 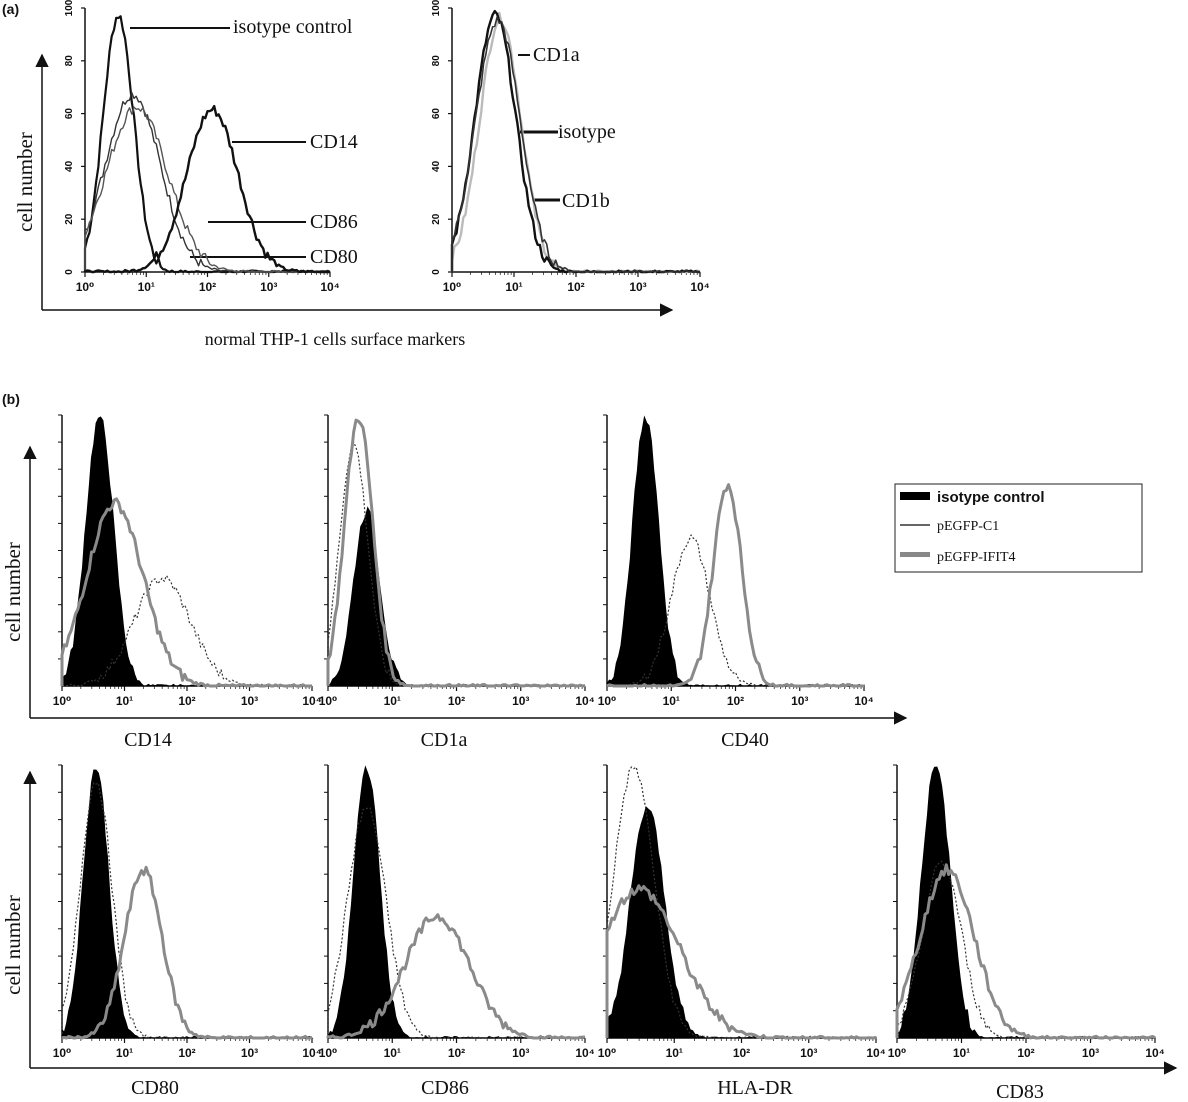 What do you see at coordinates (755, 1088) in the screenshot?
I see `xlabel-hla-dr: HLA-DR` at bounding box center [755, 1088].